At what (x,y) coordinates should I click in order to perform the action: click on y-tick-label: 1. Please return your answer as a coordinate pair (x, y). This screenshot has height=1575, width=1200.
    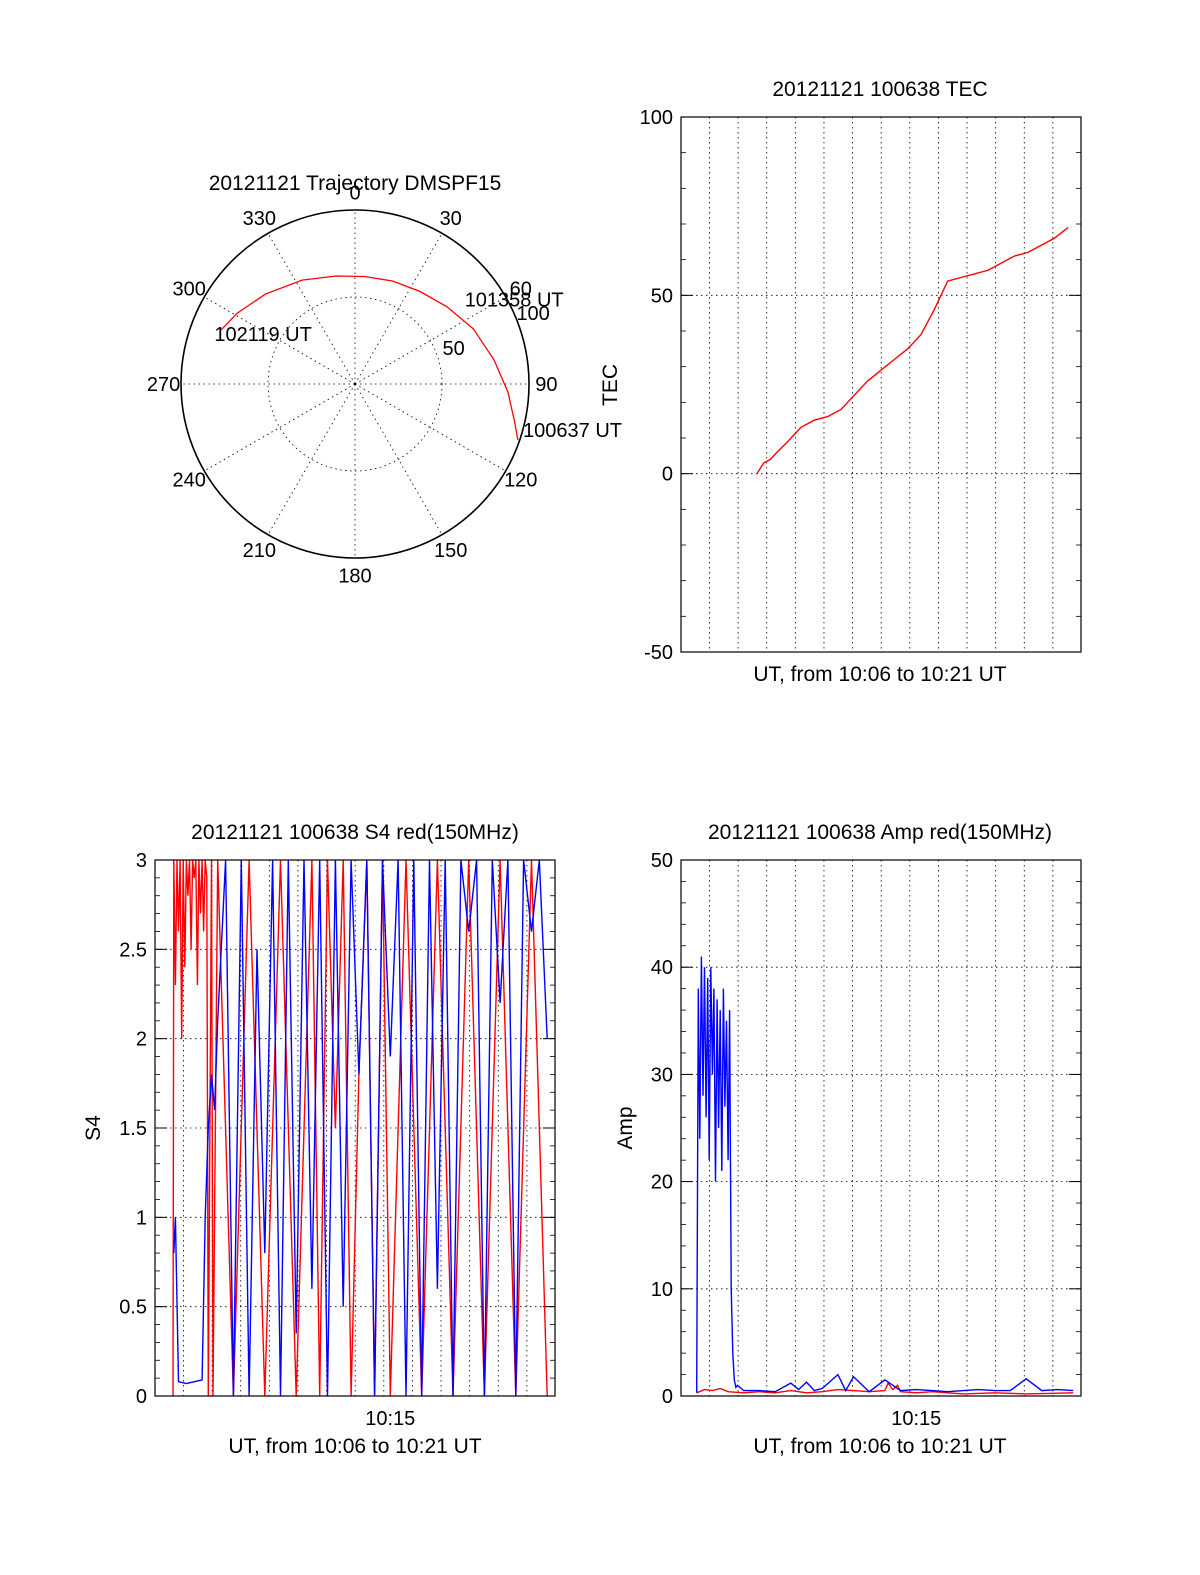
    Looking at the image, I should click on (141, 1218).